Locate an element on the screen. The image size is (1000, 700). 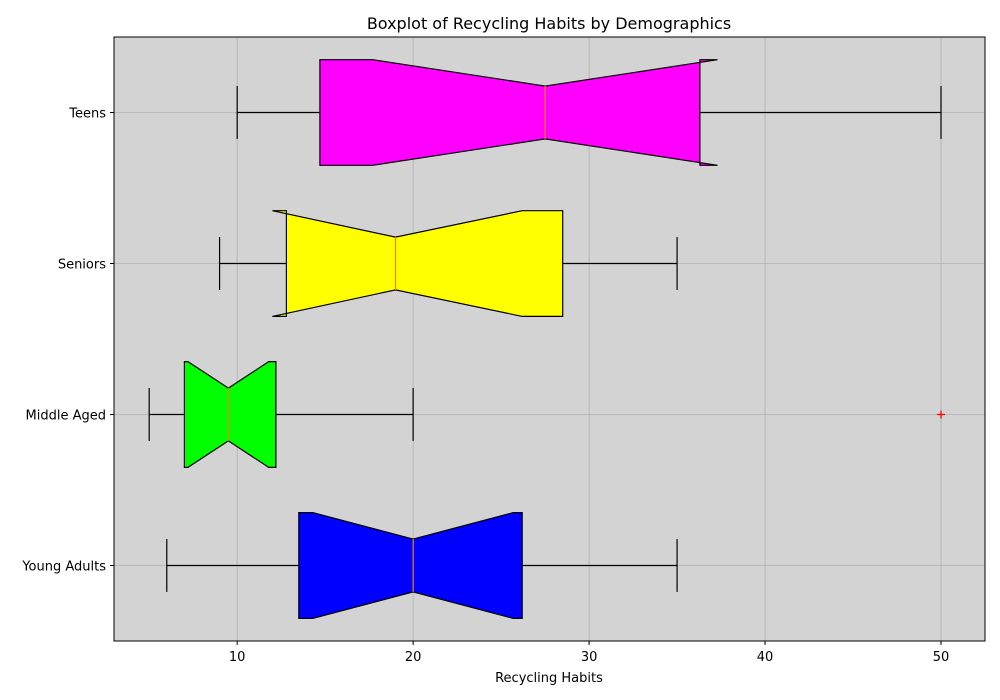
x-tick-label: 30 is located at coordinates (589, 657).